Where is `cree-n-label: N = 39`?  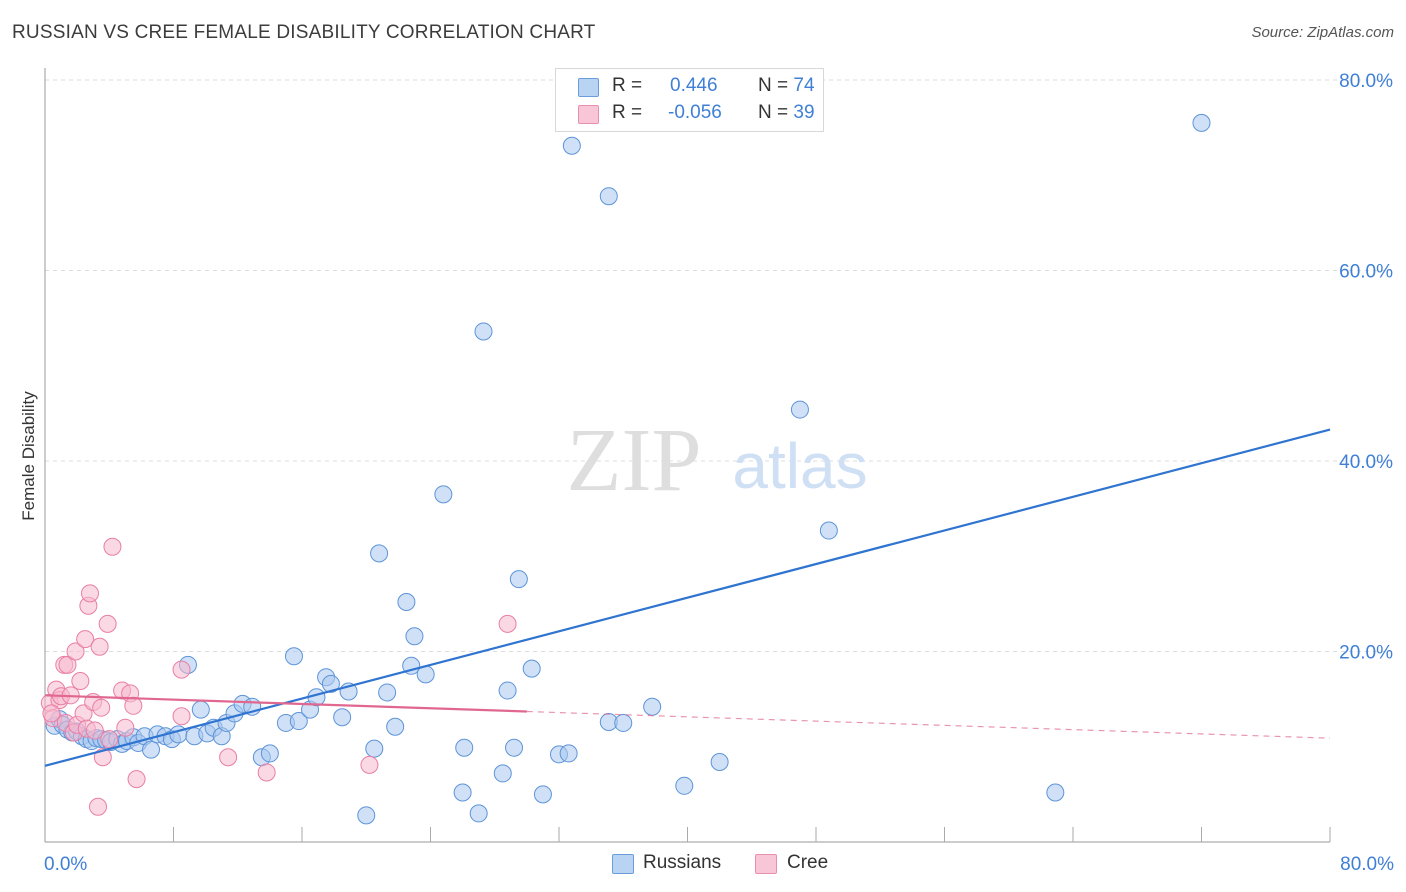 cree-n-label: N = 39 is located at coordinates (786, 113).